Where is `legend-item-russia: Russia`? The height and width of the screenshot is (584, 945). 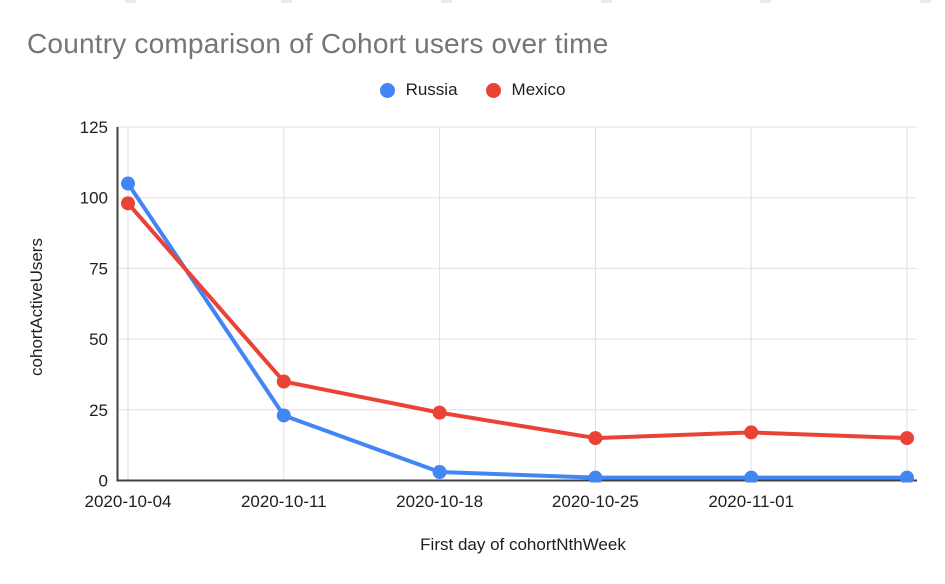
legend-item-russia: Russia is located at coordinates (418, 90).